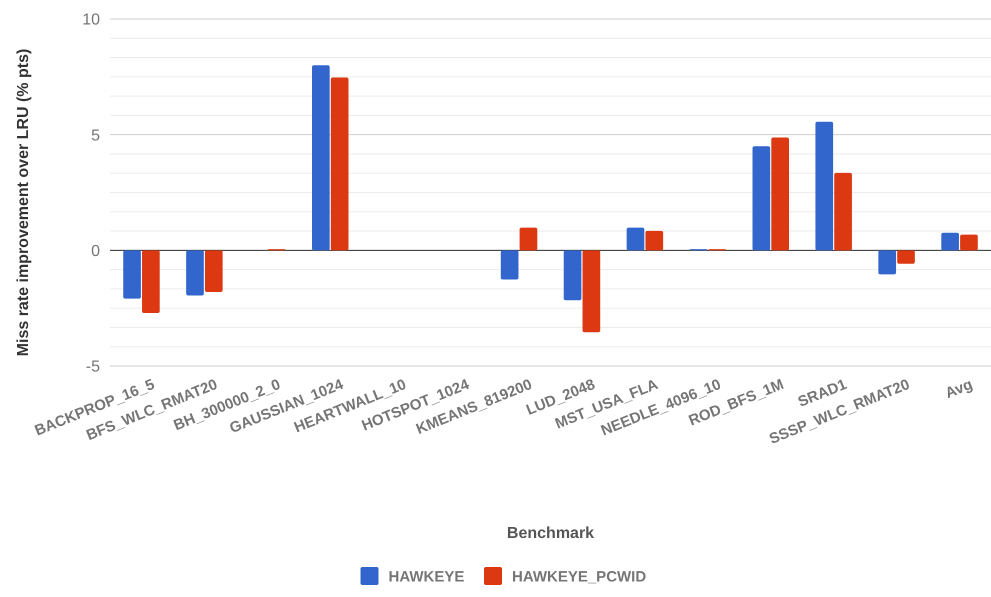 The height and width of the screenshot is (597, 991). What do you see at coordinates (550, 533) in the screenshot?
I see `x-axis-title: Benchmark` at bounding box center [550, 533].